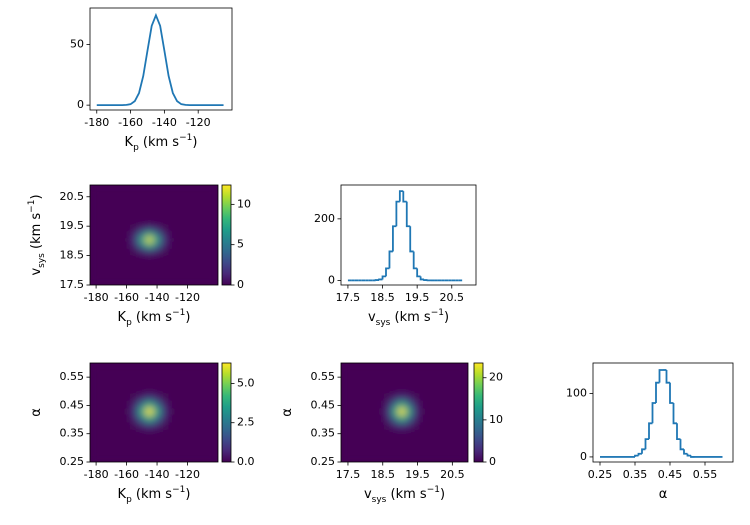 Image resolution: width=750 pixels, height=525 pixels. I want to click on label-part: p, so click(129, 500).